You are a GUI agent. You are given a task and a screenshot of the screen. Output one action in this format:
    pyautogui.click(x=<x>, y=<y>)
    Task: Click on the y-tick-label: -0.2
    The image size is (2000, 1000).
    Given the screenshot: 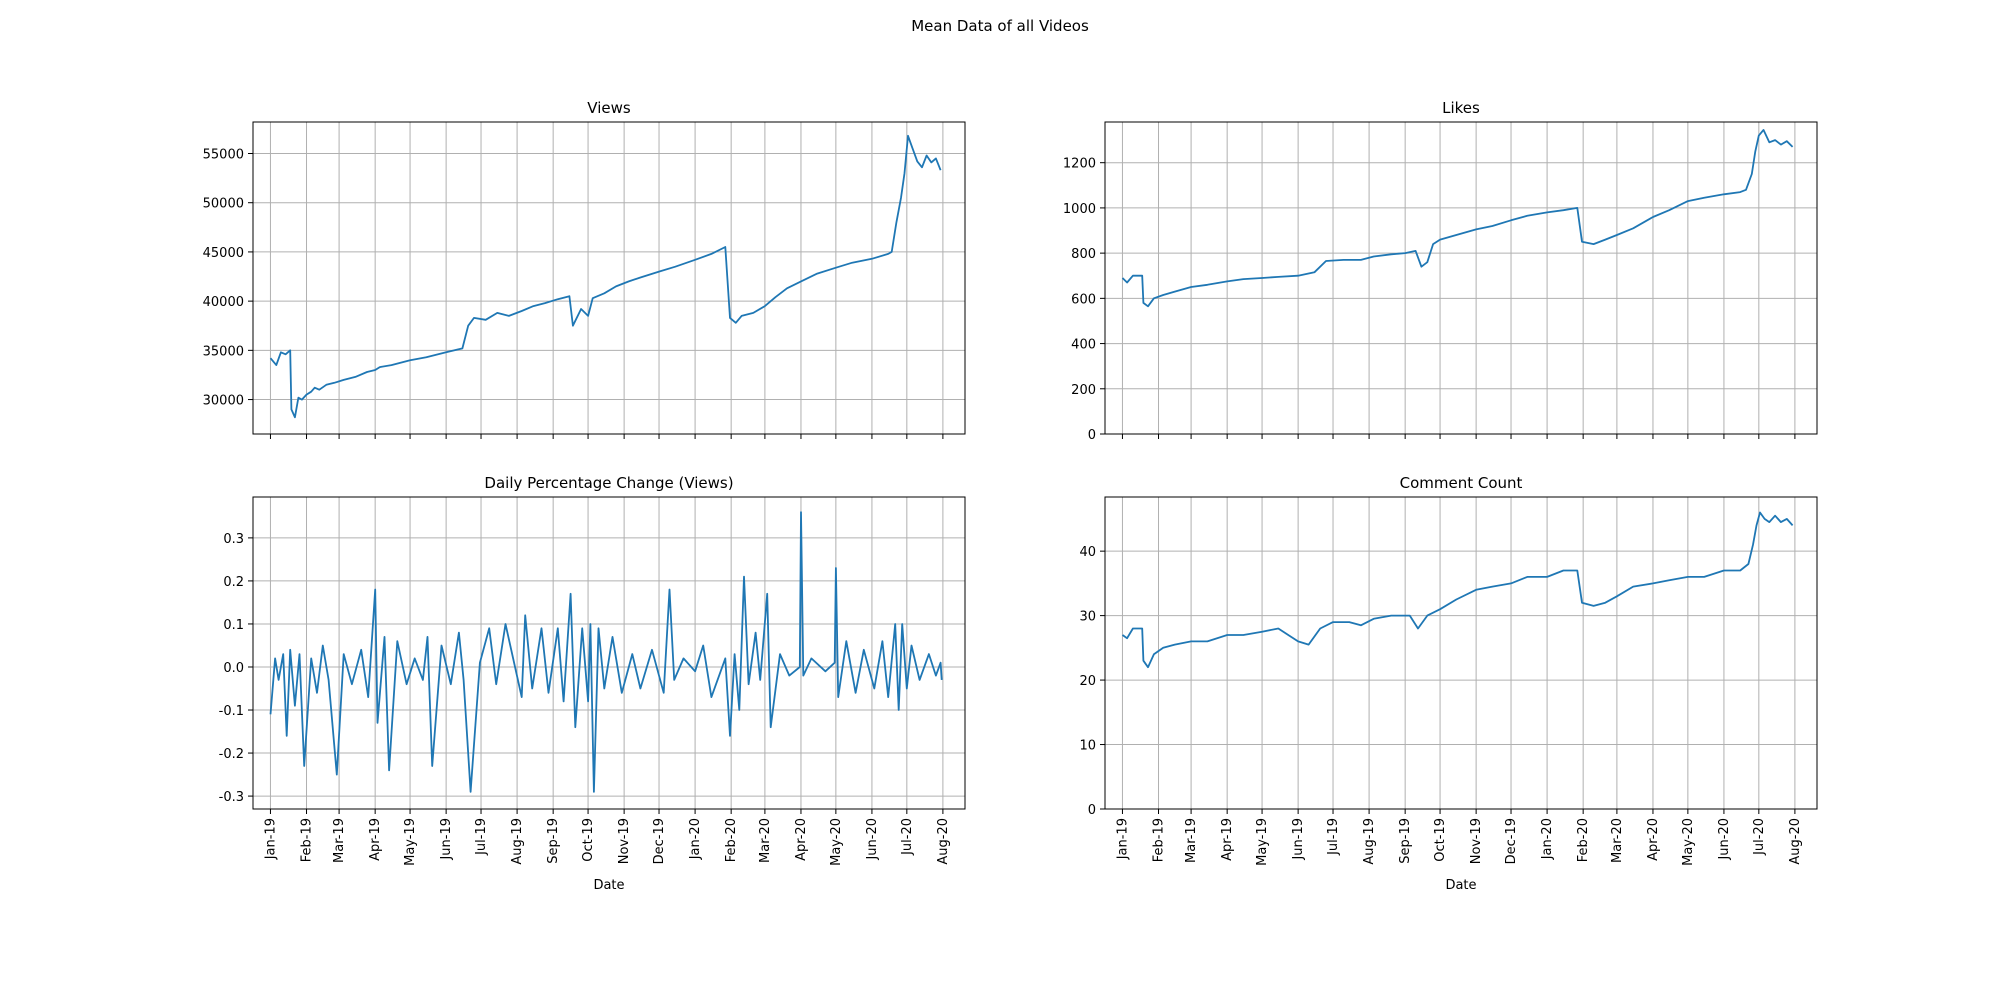 What is the action you would take?
    pyautogui.click(x=231, y=754)
    